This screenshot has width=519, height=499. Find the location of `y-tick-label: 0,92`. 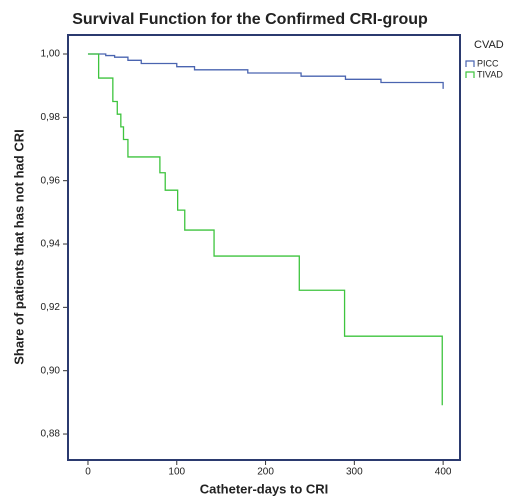

y-tick-label: 0,92 is located at coordinates (51, 307).